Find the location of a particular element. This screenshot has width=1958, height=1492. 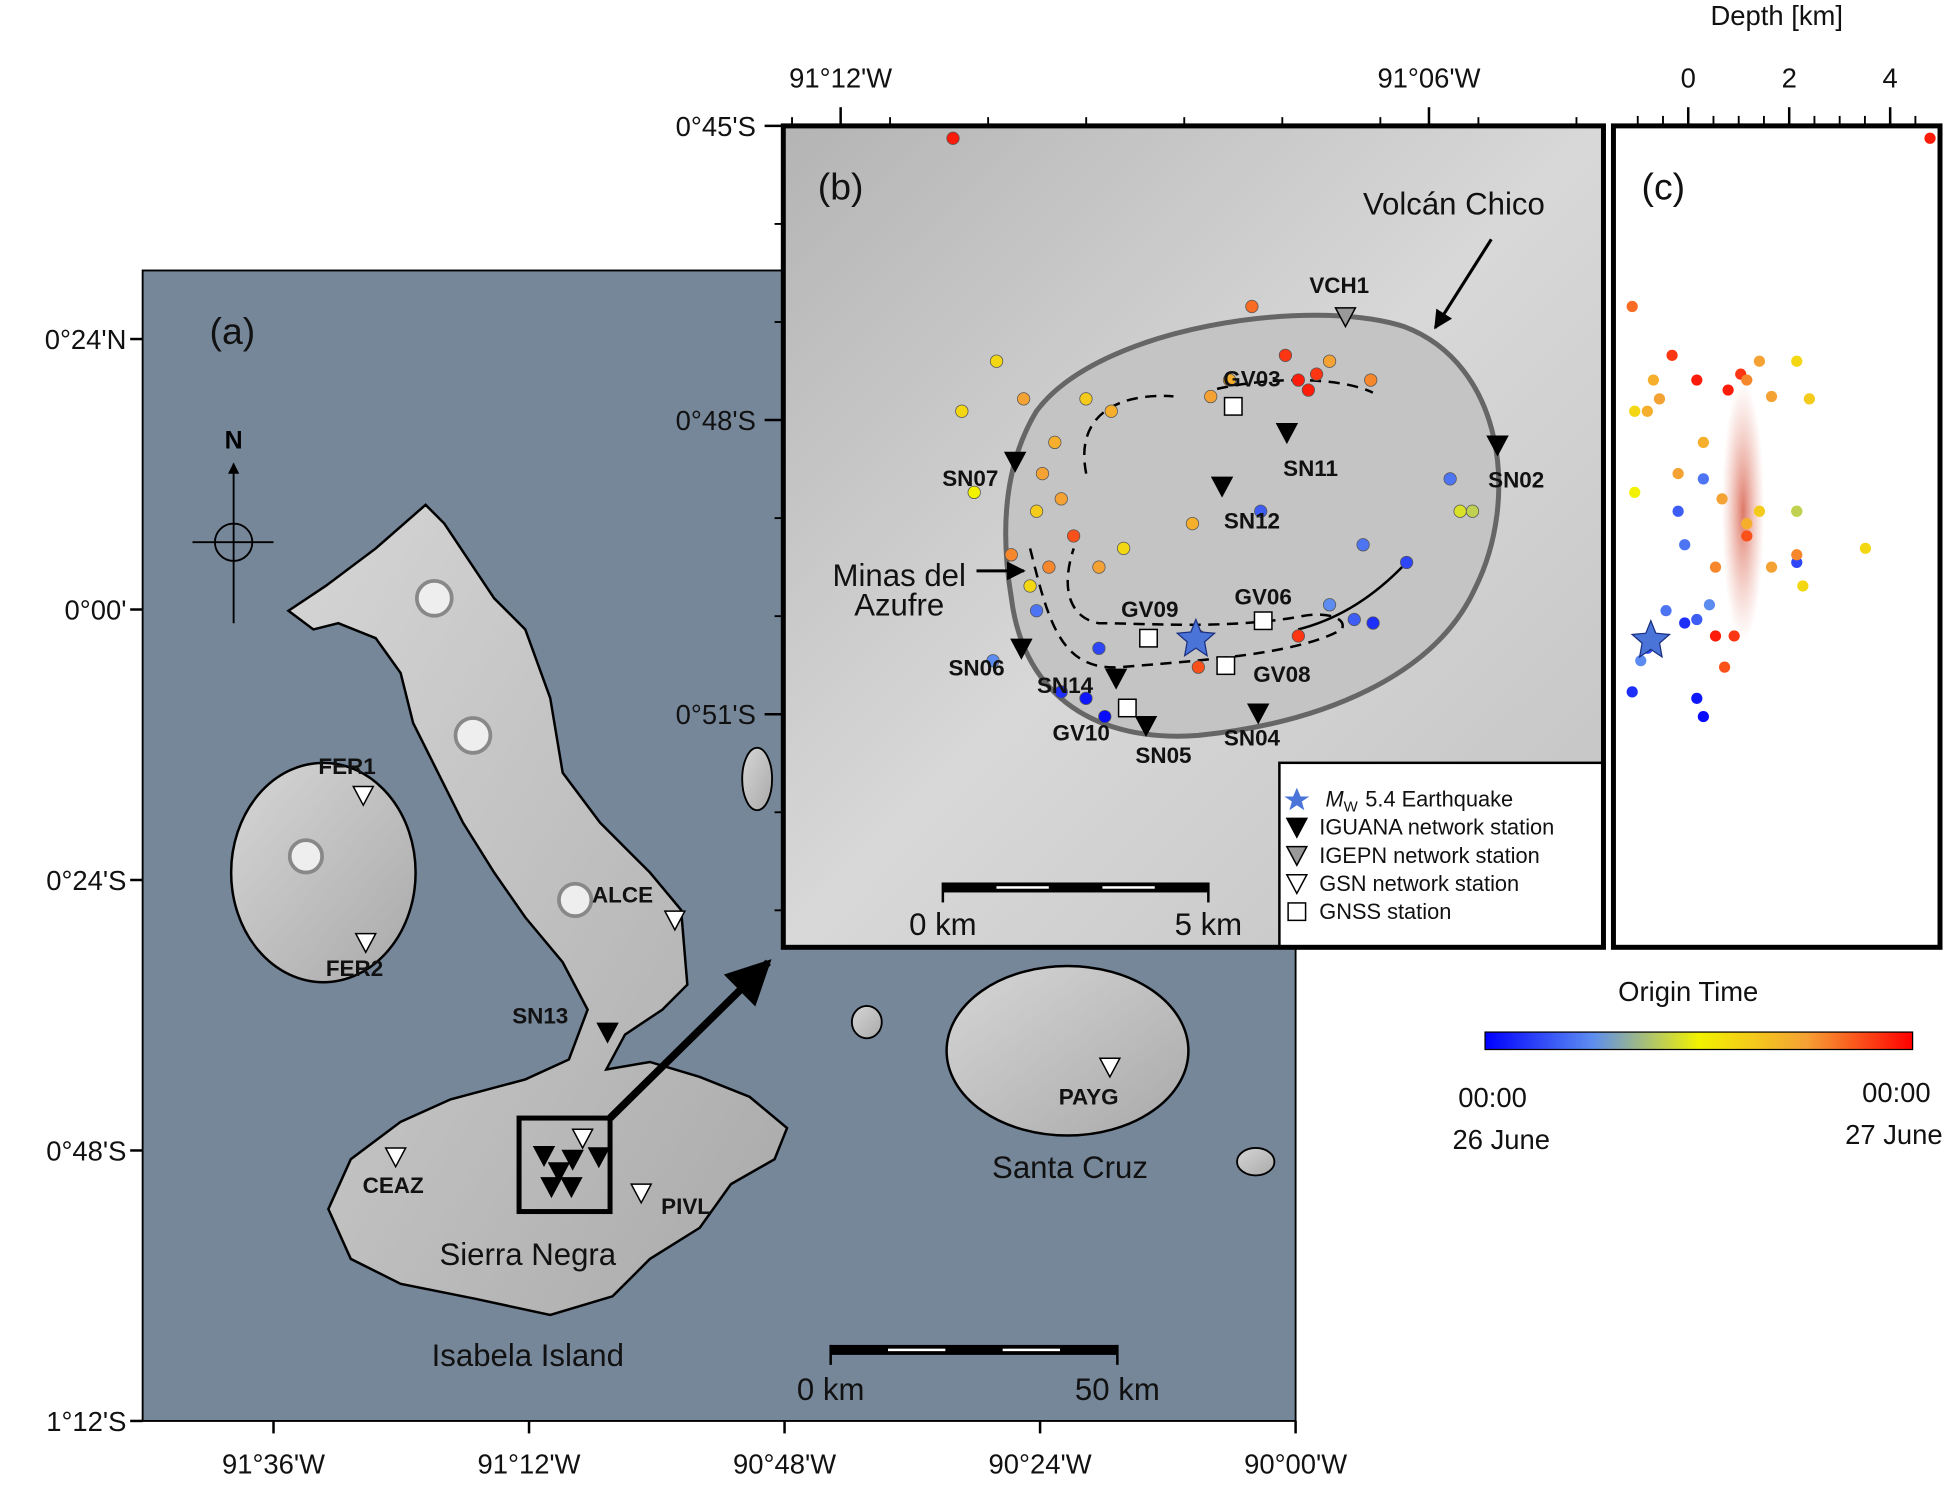

legend-symbol is located at coordinates (1297, 799).